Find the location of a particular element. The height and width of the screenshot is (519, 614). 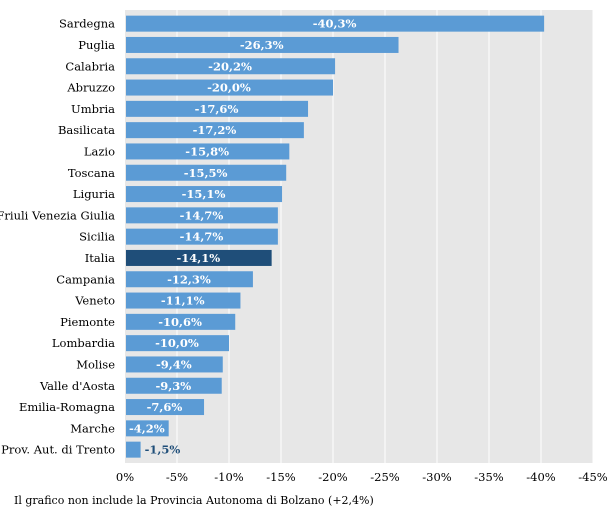

bar-basilicata is located at coordinates (215, 130).